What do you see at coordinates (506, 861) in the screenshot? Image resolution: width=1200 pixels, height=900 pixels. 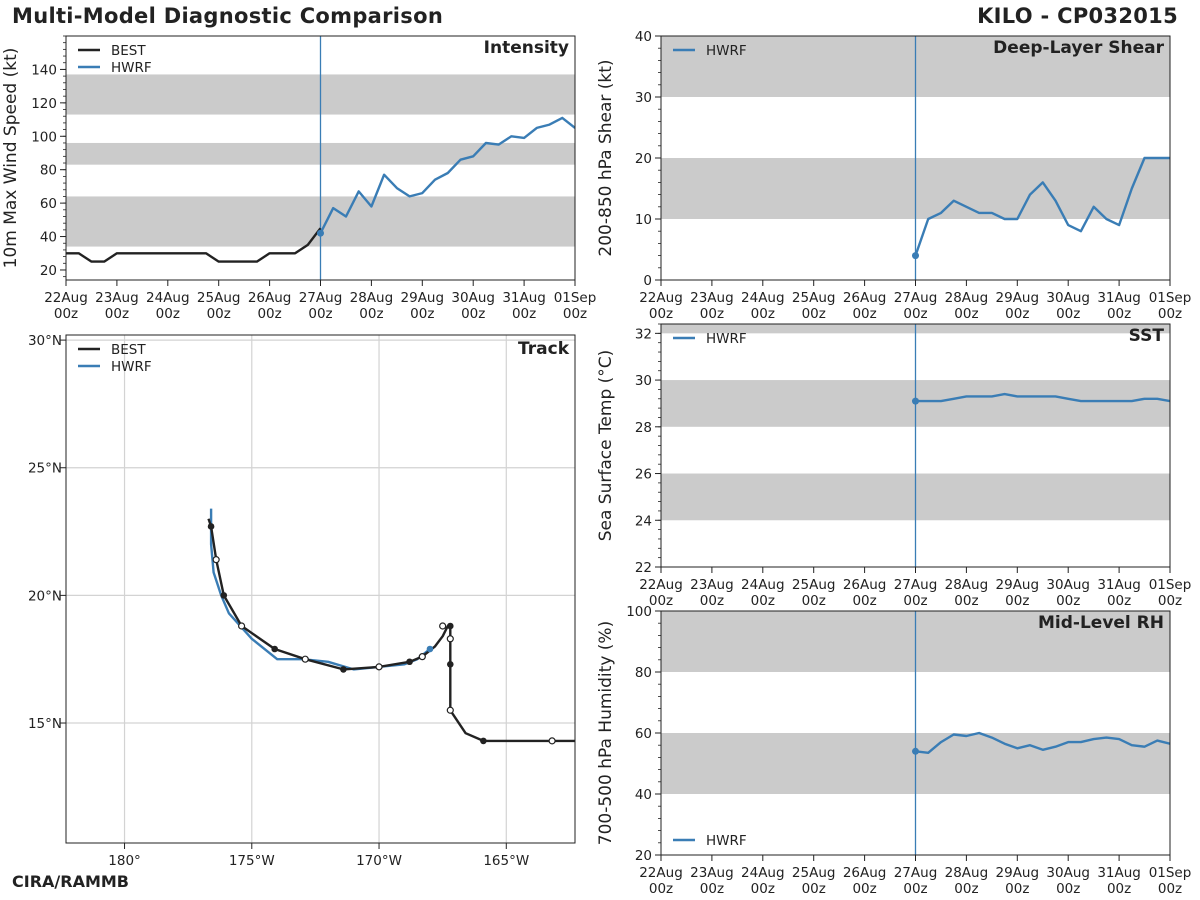 I see `track-xtick-label: 165°W` at bounding box center [506, 861].